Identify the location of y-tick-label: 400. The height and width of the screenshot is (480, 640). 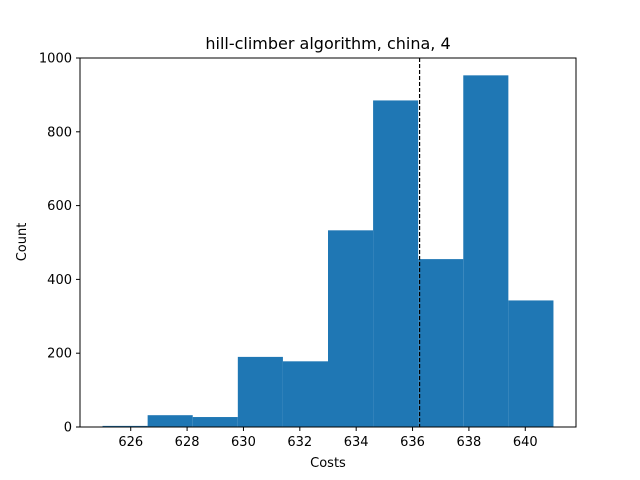
(59, 280).